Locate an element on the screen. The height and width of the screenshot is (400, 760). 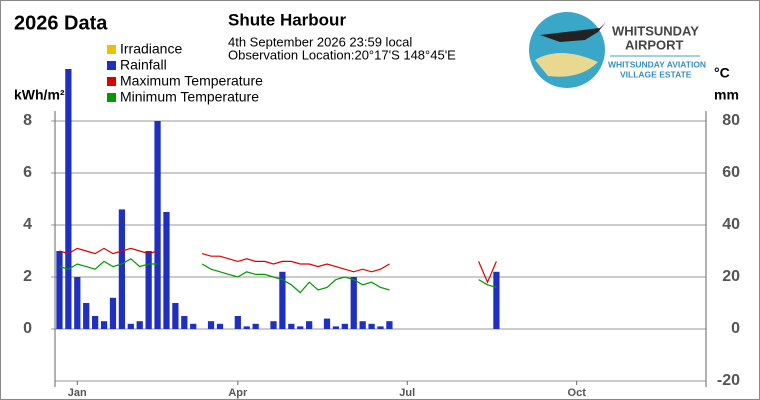
y-tick-label: 4 is located at coordinates (27, 224).